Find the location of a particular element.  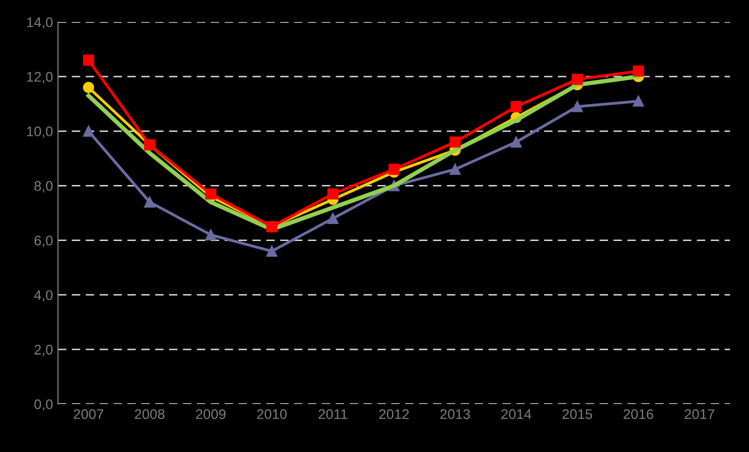

y-tick-label: 12,0 is located at coordinates (40, 78).